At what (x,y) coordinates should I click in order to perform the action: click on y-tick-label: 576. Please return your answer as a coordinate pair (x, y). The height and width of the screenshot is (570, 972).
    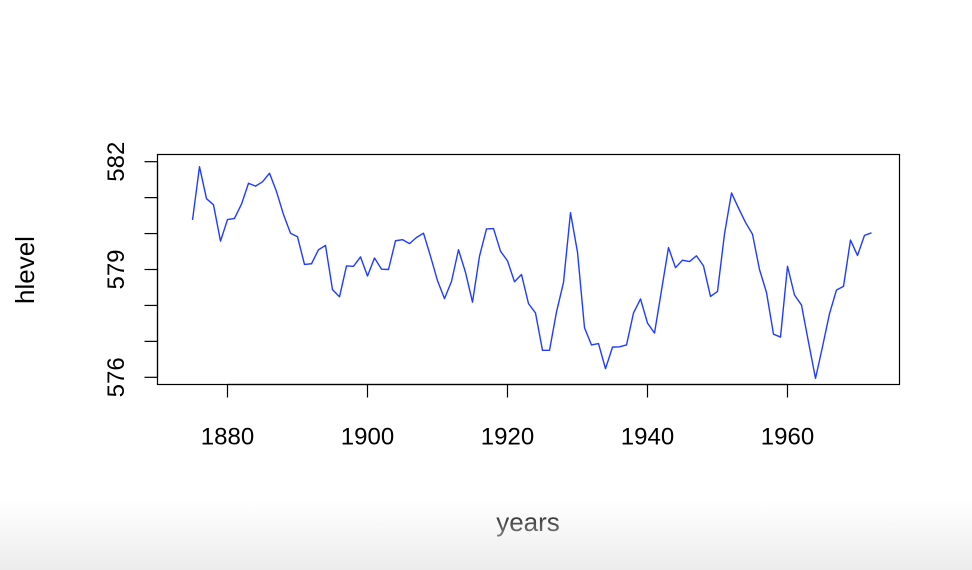
    Looking at the image, I should click on (116, 377).